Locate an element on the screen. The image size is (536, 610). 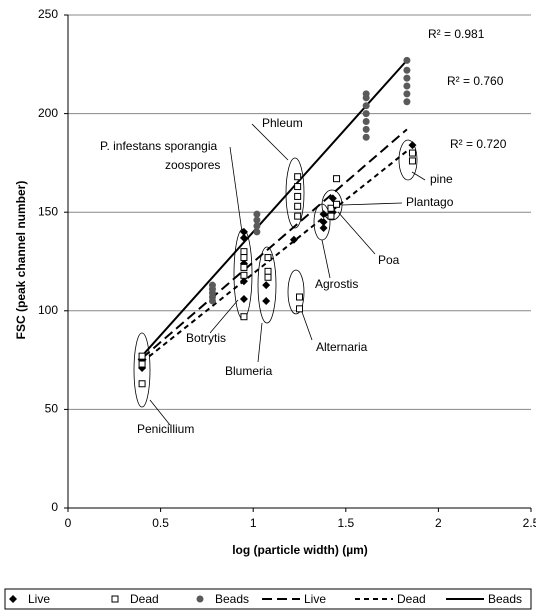
x-tick-label: 1.5 is located at coordinates (345, 523).